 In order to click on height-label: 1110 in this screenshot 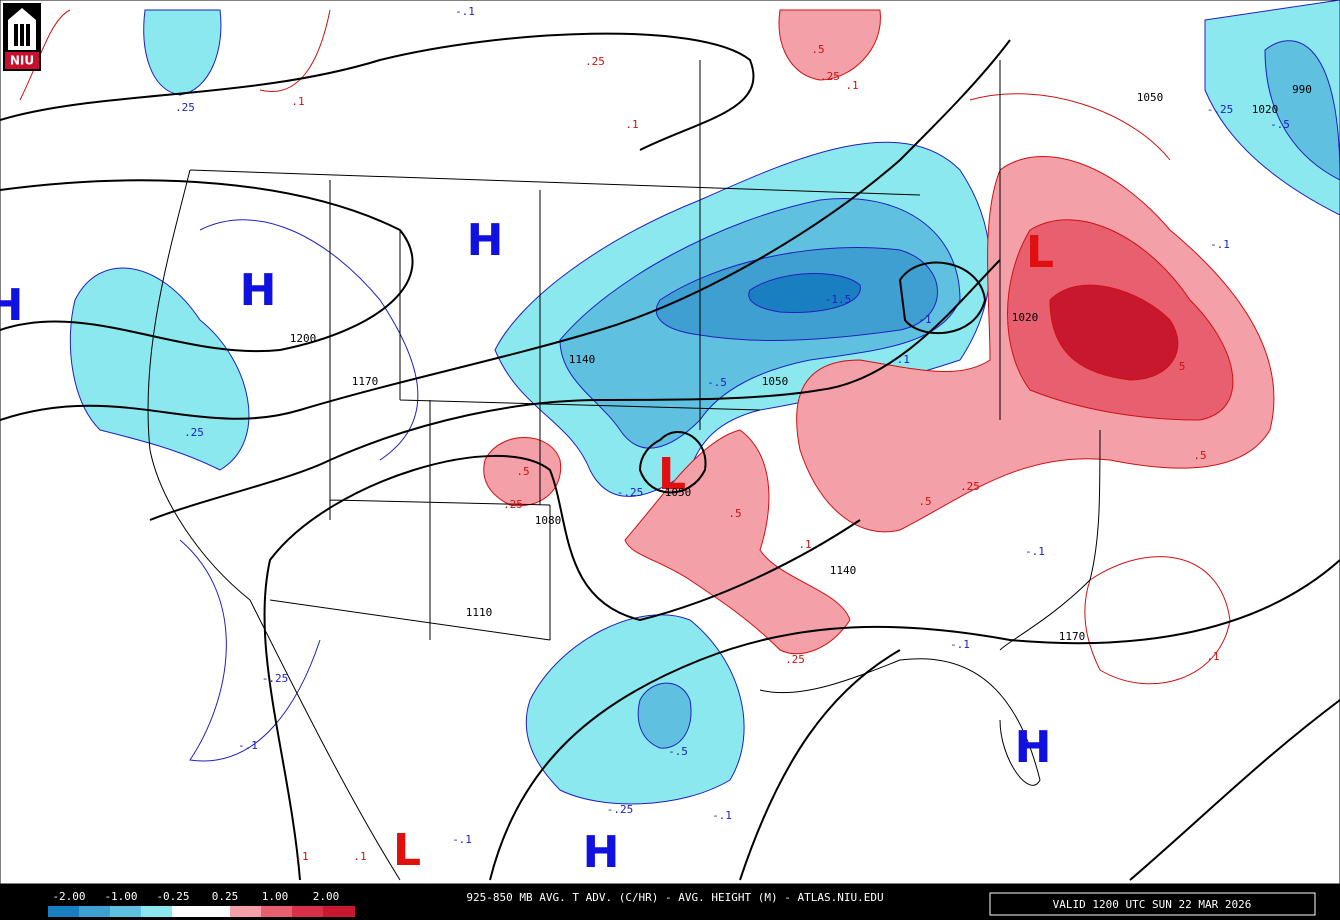, I will do `click(479, 612)`.